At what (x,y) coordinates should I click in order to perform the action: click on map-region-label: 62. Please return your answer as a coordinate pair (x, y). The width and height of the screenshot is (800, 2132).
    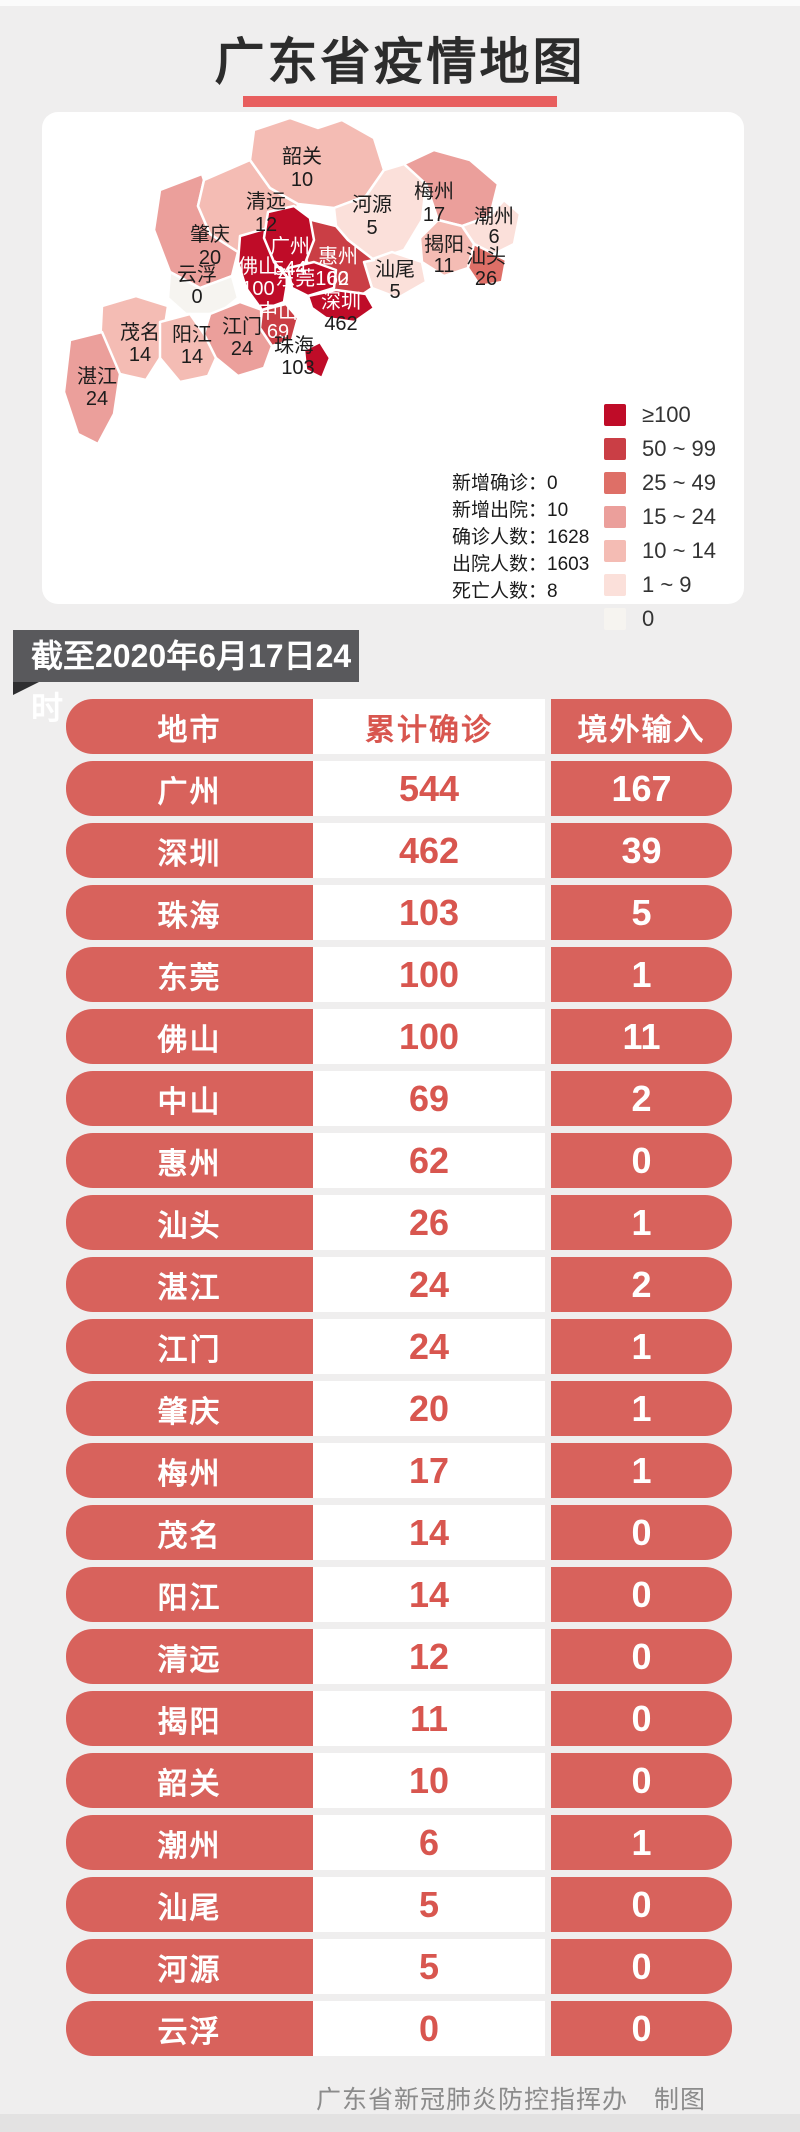
    Looking at the image, I should click on (338, 279).